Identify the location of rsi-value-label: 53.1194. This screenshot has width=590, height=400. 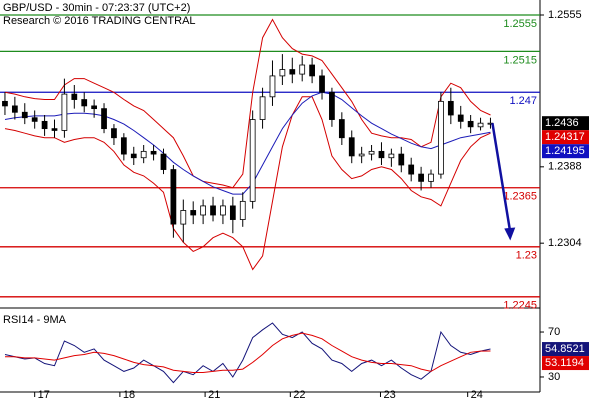
(564, 363).